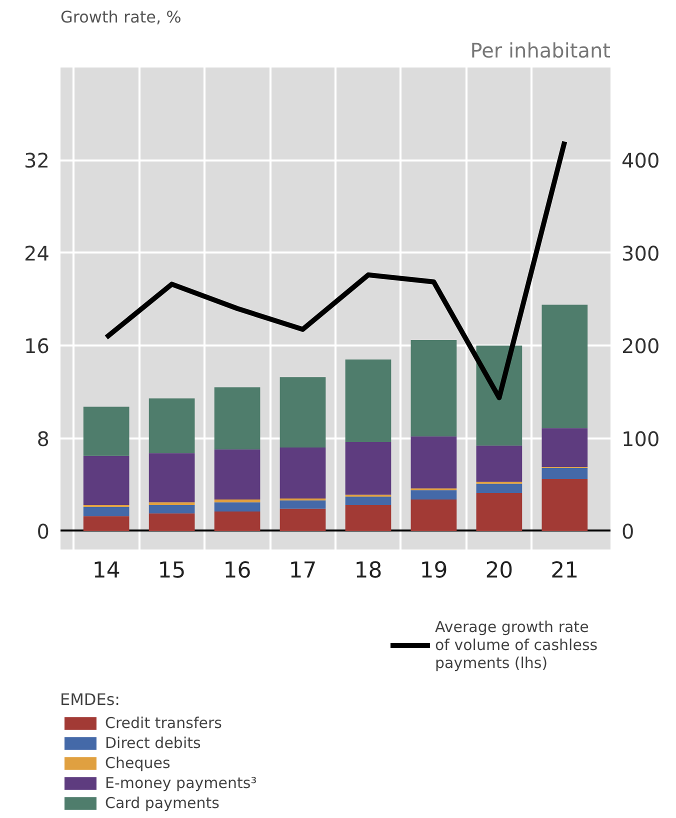 Image resolution: width=676 pixels, height=818 pixels. Describe the element at coordinates (37, 253) in the screenshot. I see `y-tick-label: 24` at that location.